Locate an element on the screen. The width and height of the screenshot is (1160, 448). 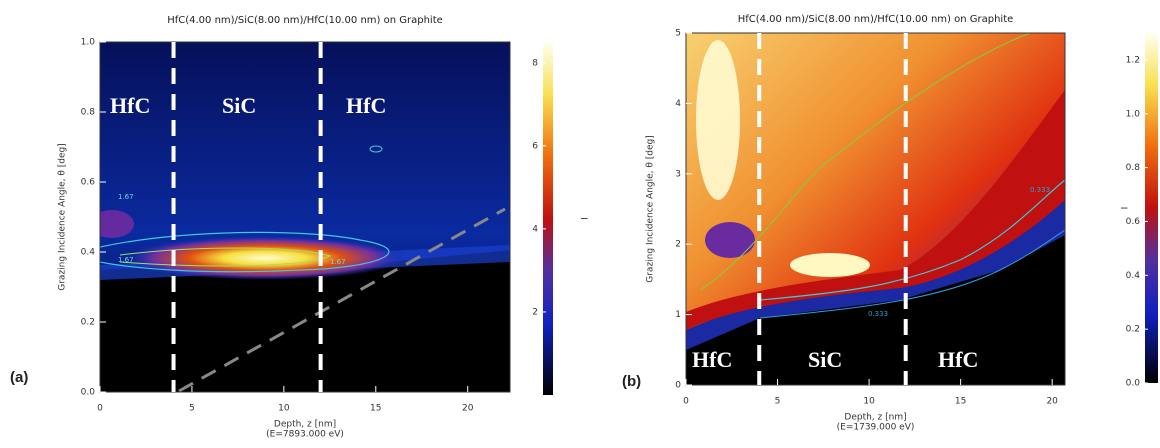
y-tick-label: 0.4 is located at coordinates (88, 253).